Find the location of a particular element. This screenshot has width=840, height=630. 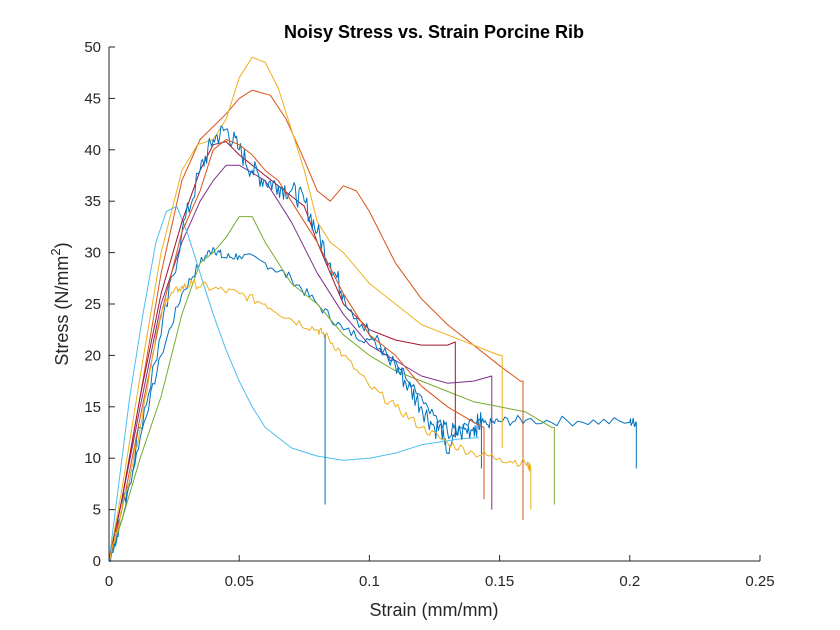

y-tick-label: 40 is located at coordinates (92, 150).